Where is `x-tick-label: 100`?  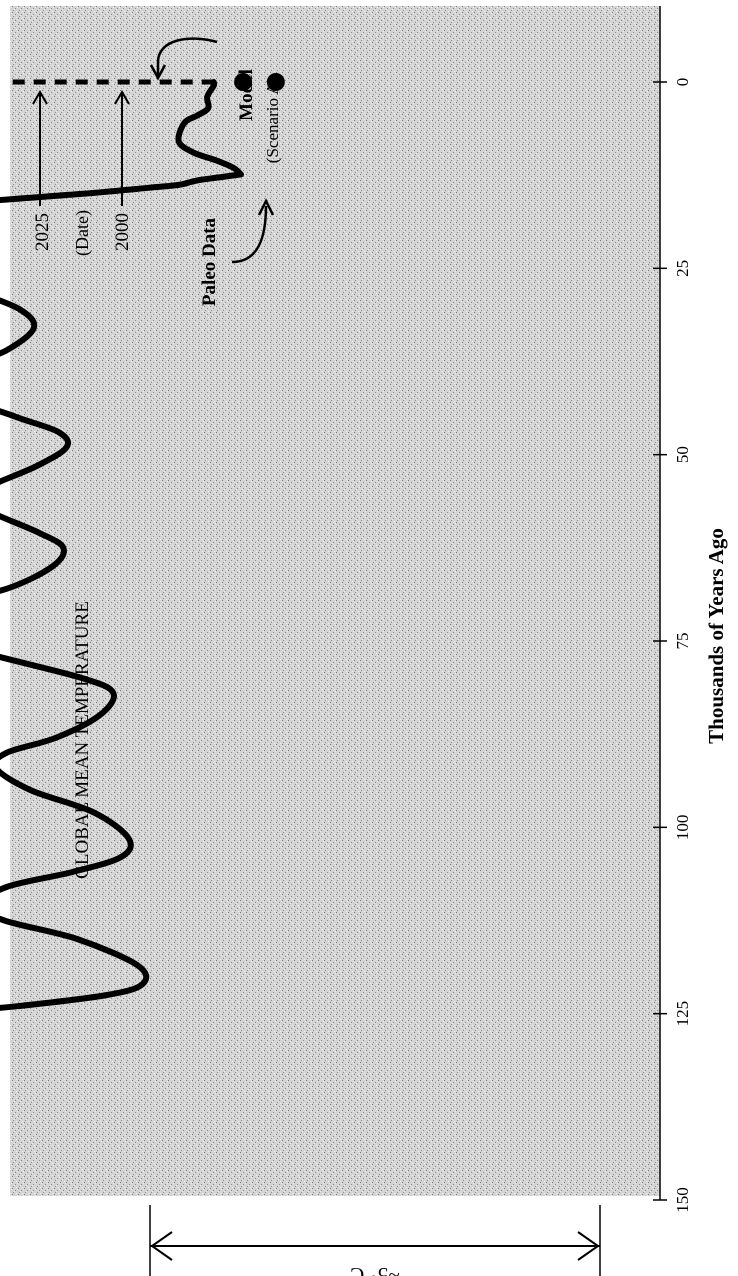
x-tick-label: 100 is located at coordinates (682, 828).